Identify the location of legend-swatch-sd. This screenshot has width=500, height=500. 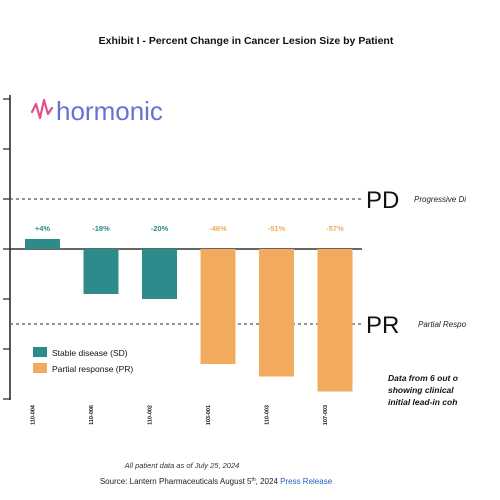
(40, 352).